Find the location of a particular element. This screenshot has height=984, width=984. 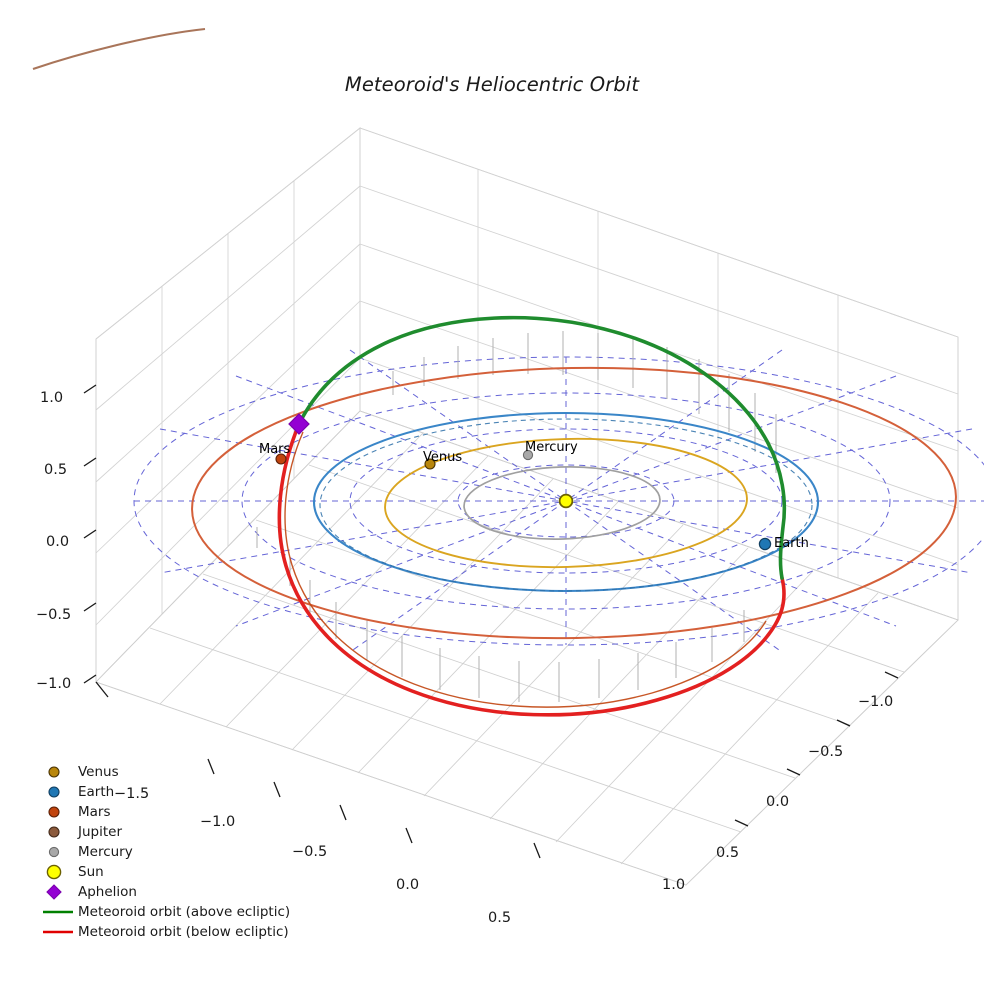

polar-circle-r2 is located at coordinates (566, 501).